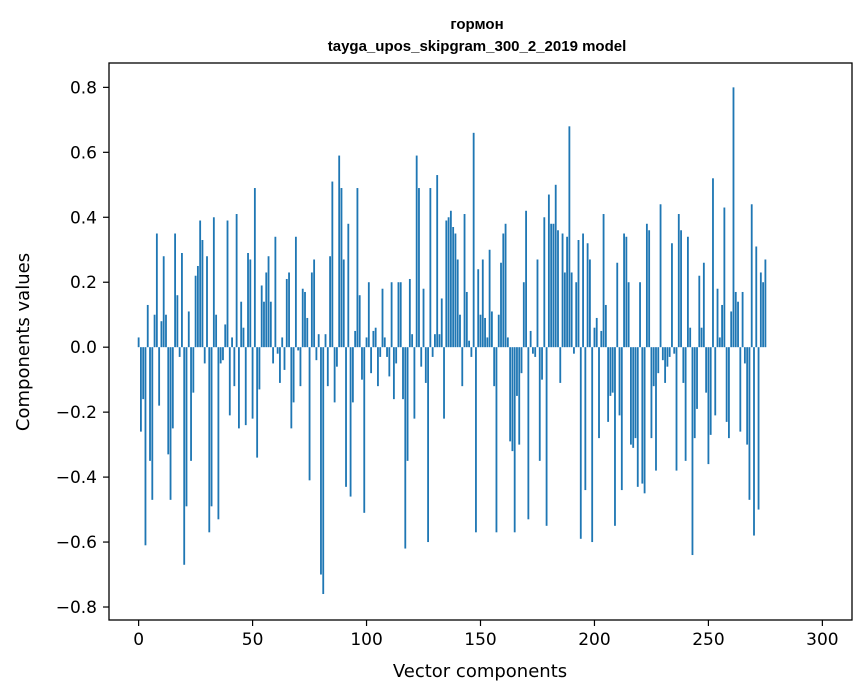 Image resolution: width=867 pixels, height=696 pixels. I want to click on y-tick-label: 0.4, so click(83, 218).